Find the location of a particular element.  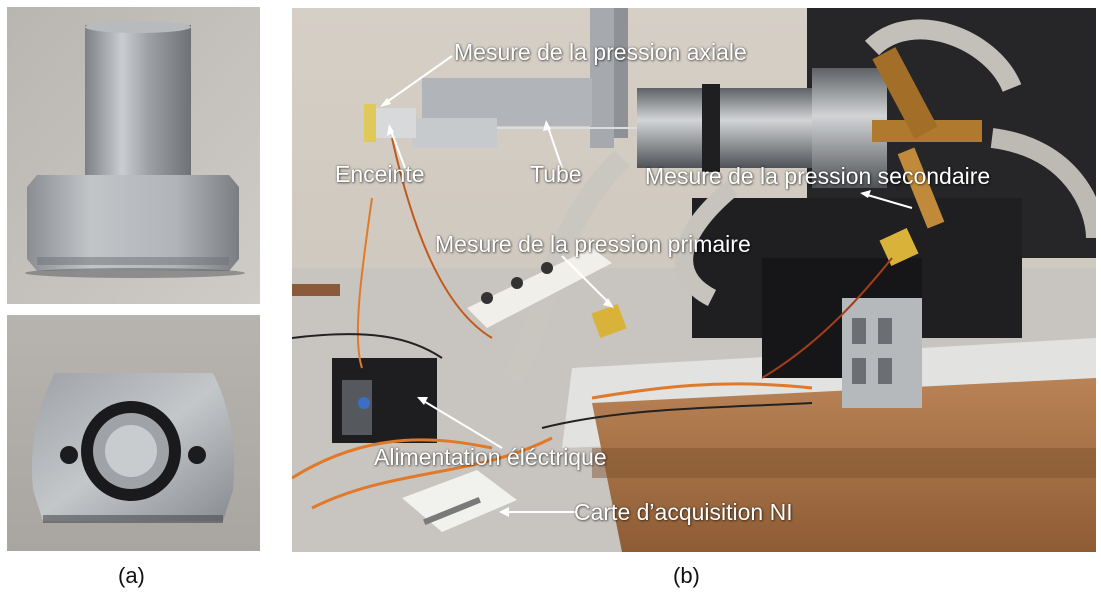

label-axial-pressure: Mesure de la pression axiale is located at coordinates (600, 52).